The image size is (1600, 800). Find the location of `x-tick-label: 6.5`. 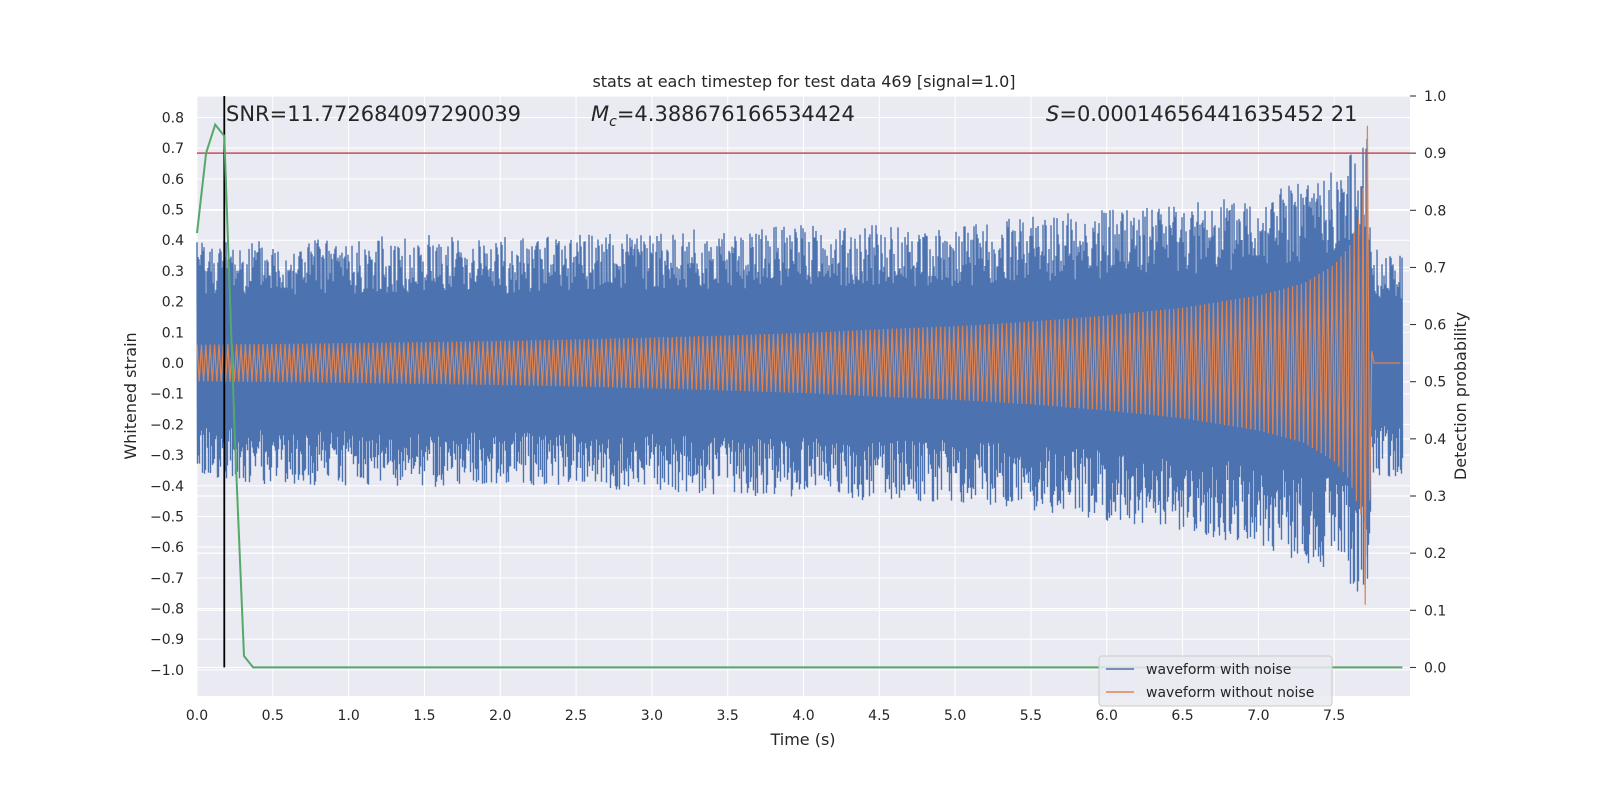

x-tick-label: 6.5 is located at coordinates (1182, 716).